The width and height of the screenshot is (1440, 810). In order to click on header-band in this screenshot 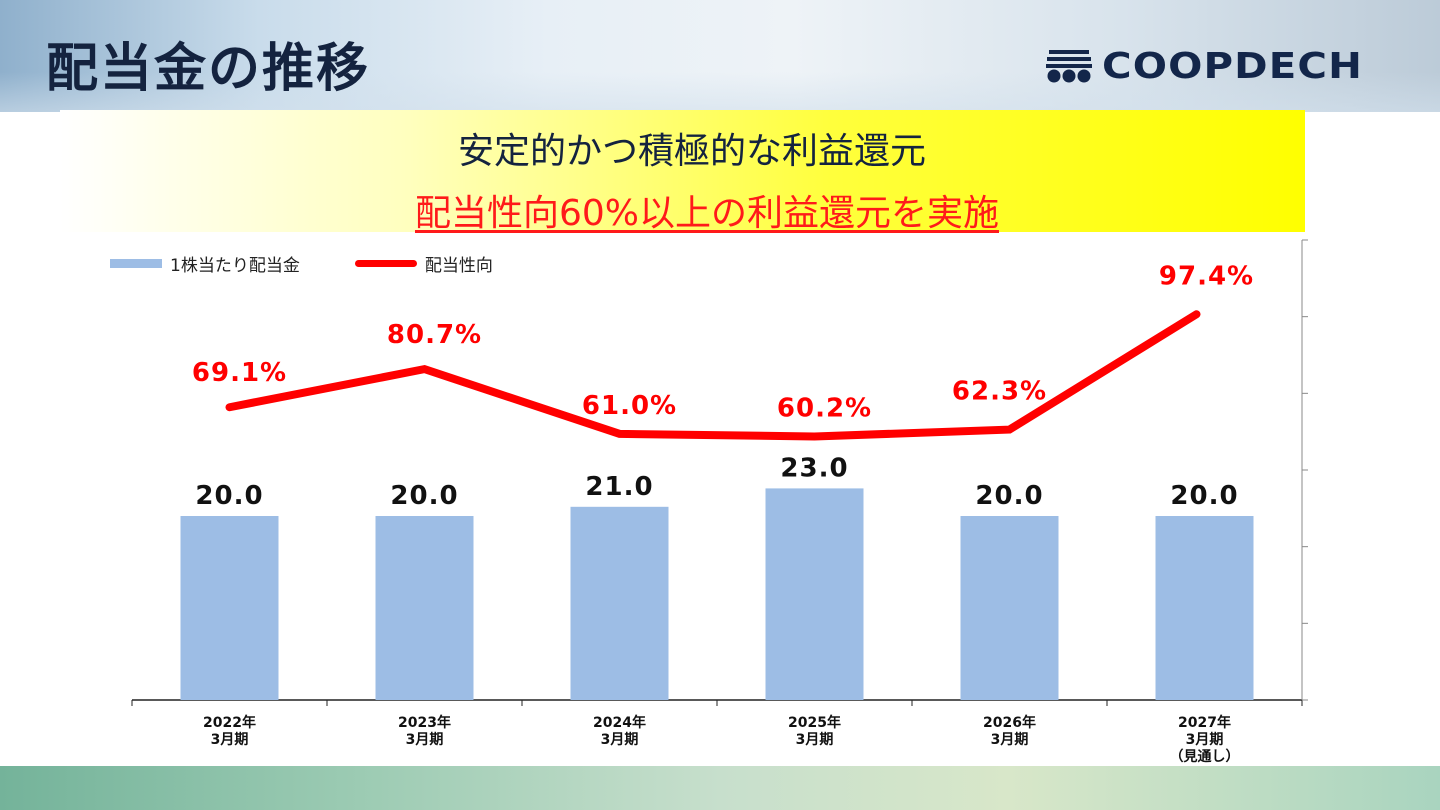, I will do `click(720, 56)`.